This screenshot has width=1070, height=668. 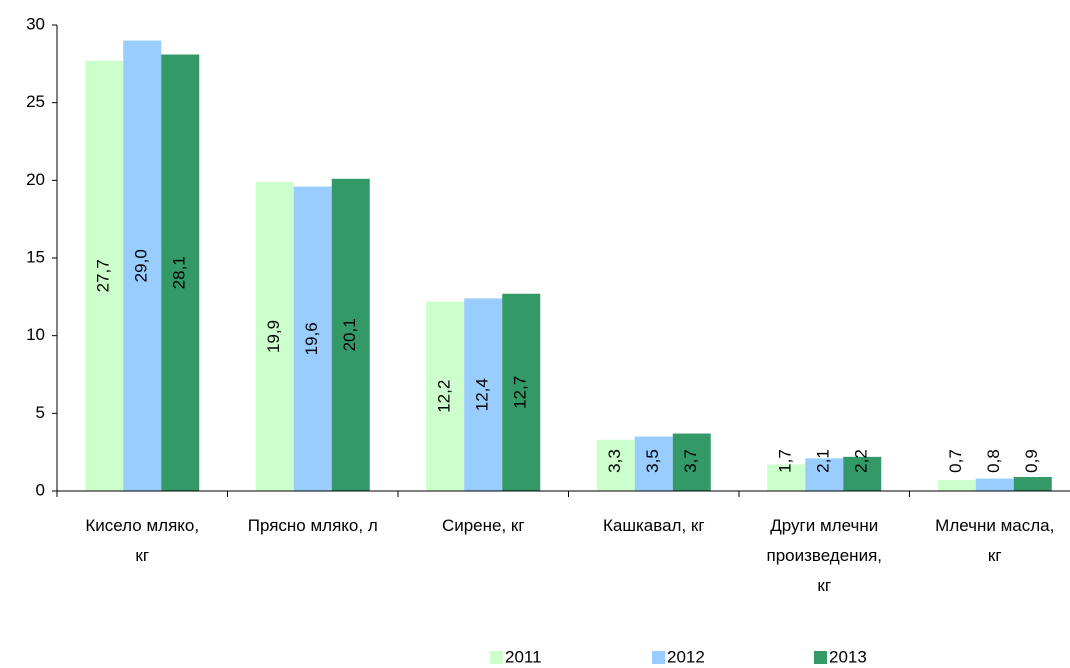 I want to click on value-label: 0,7, so click(x=955, y=461).